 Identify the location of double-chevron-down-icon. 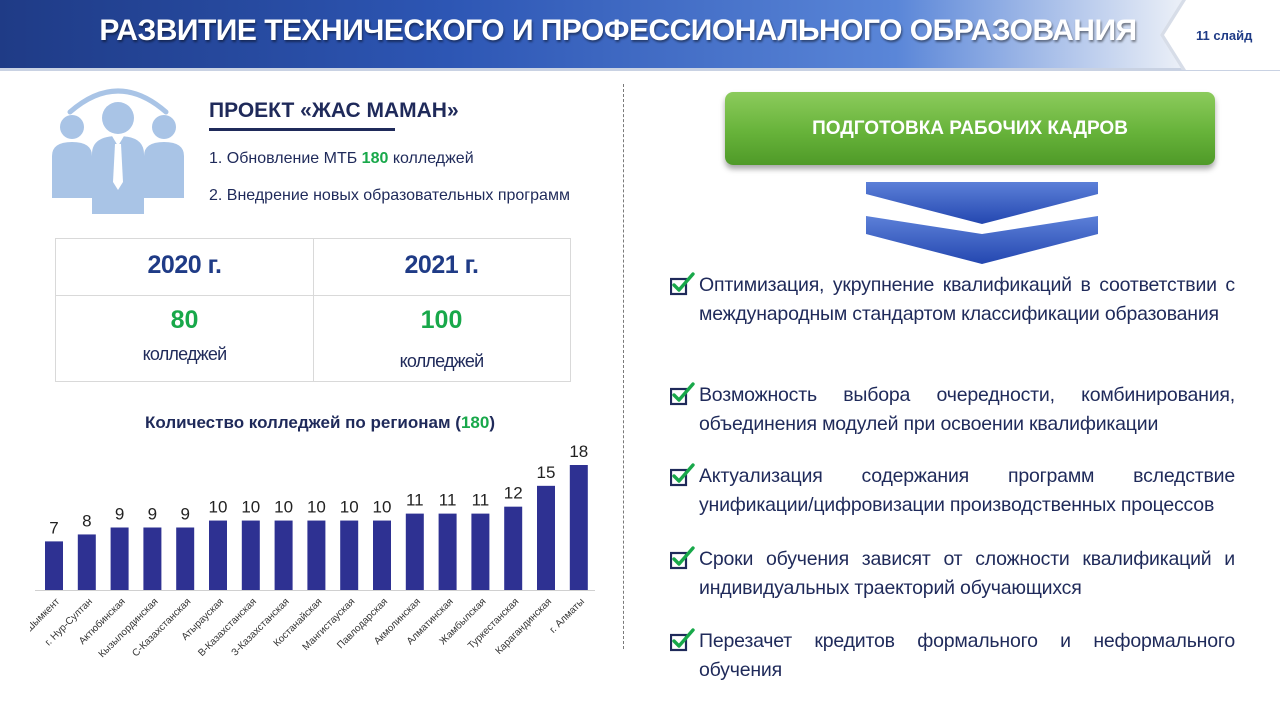
(982, 223).